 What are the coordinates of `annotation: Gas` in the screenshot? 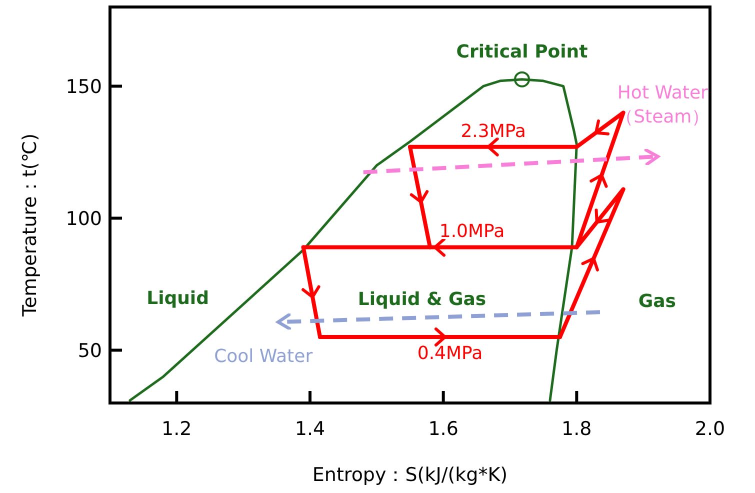 It's located at (657, 301).